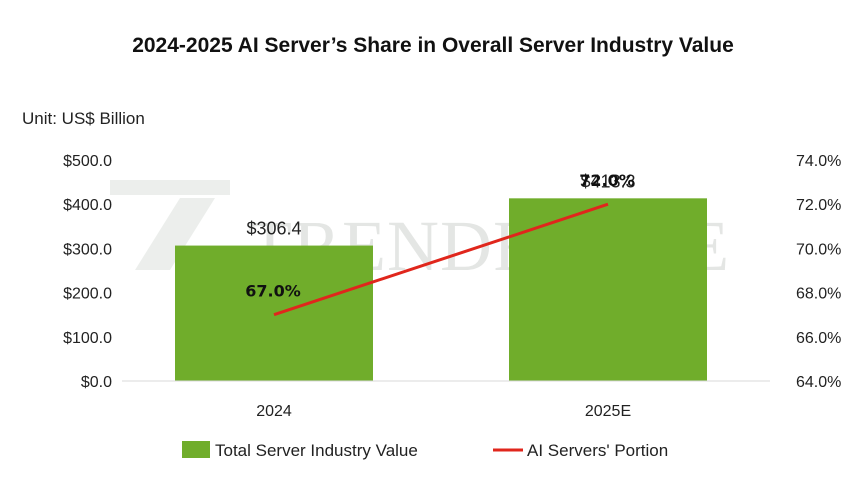  I want to click on bar-value-label: $306.4, so click(273, 229).